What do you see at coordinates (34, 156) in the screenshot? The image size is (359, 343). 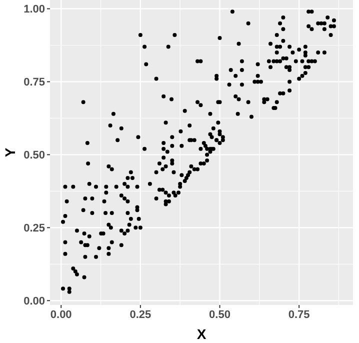 I see `y-tick-label: 0.50` at bounding box center [34, 156].